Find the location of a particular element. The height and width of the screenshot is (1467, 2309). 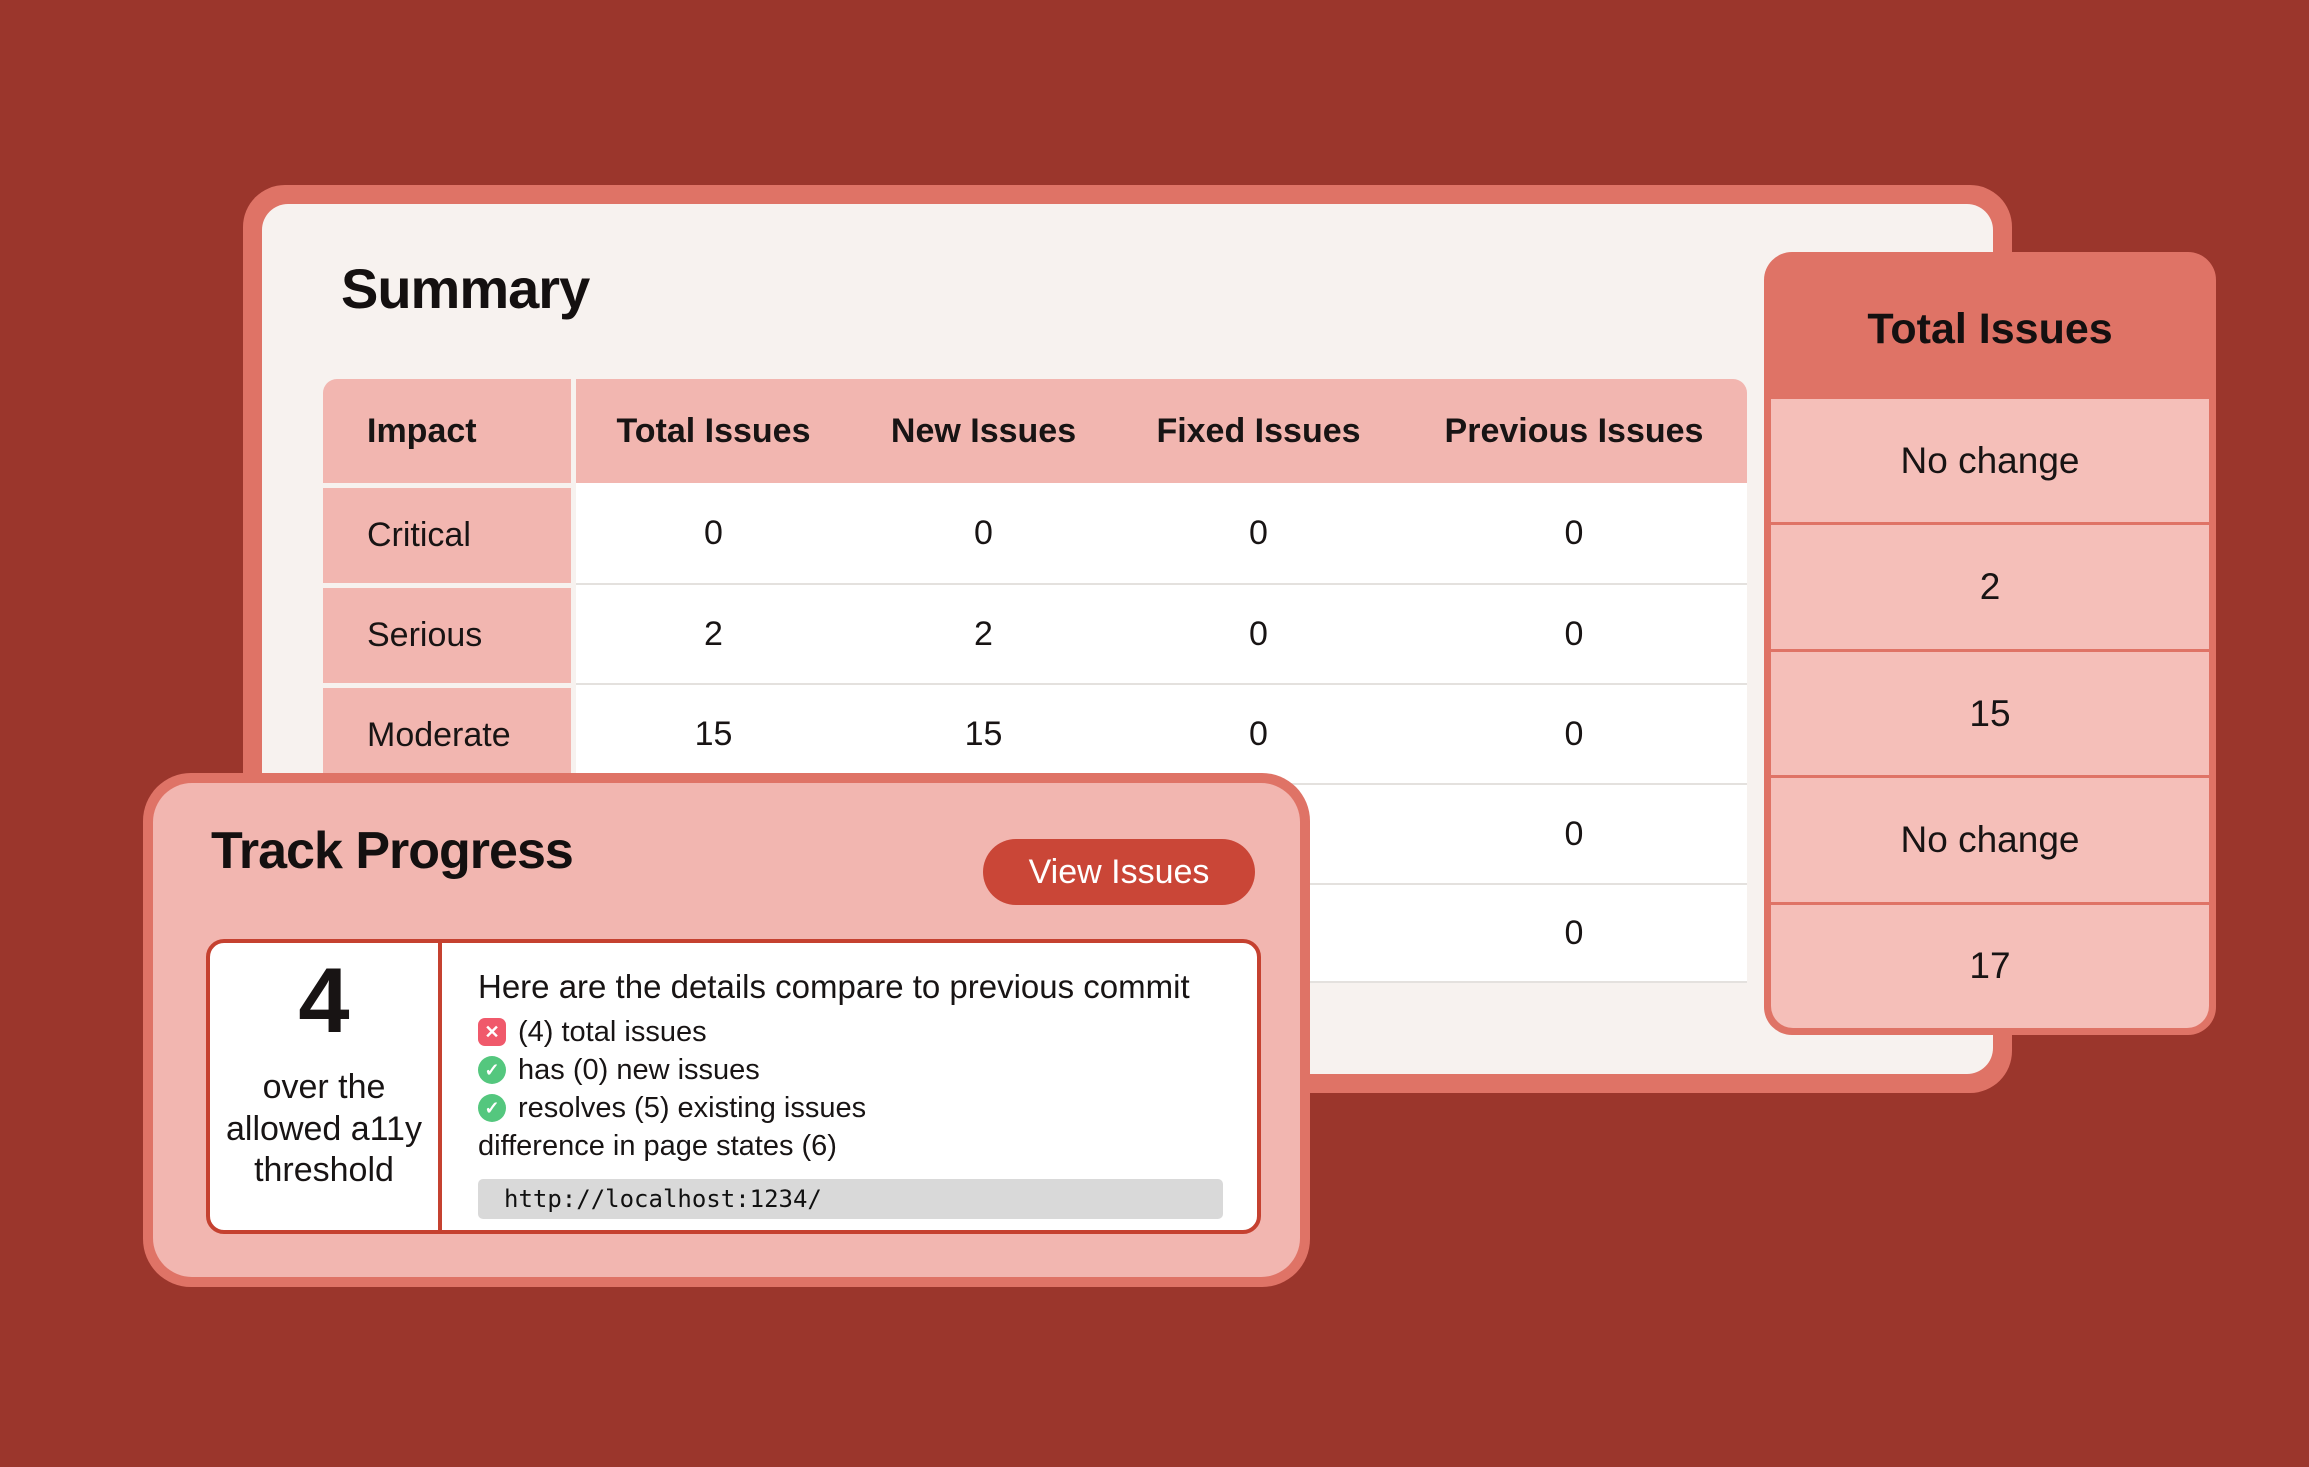

header-cell-fixed-issues: Fixed Issues is located at coordinates (1258, 431).